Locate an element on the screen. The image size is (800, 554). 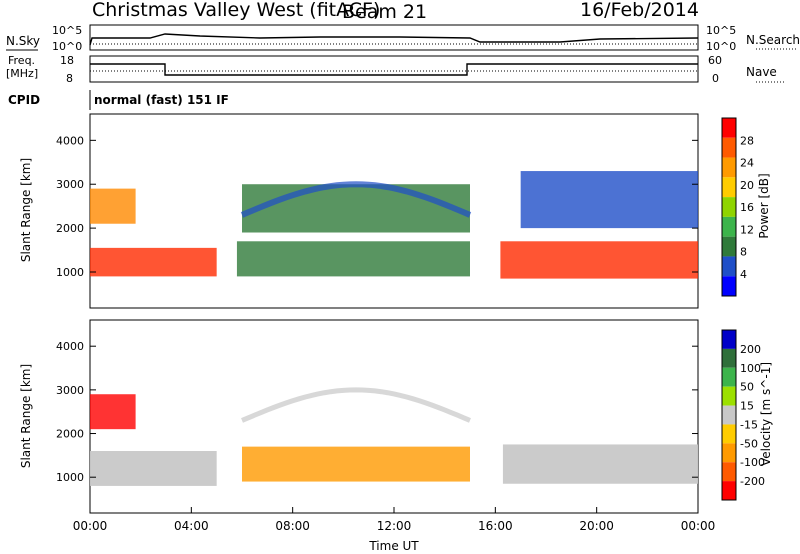
cpid-text: normal (fast) 151 IF is located at coordinates (161, 100).